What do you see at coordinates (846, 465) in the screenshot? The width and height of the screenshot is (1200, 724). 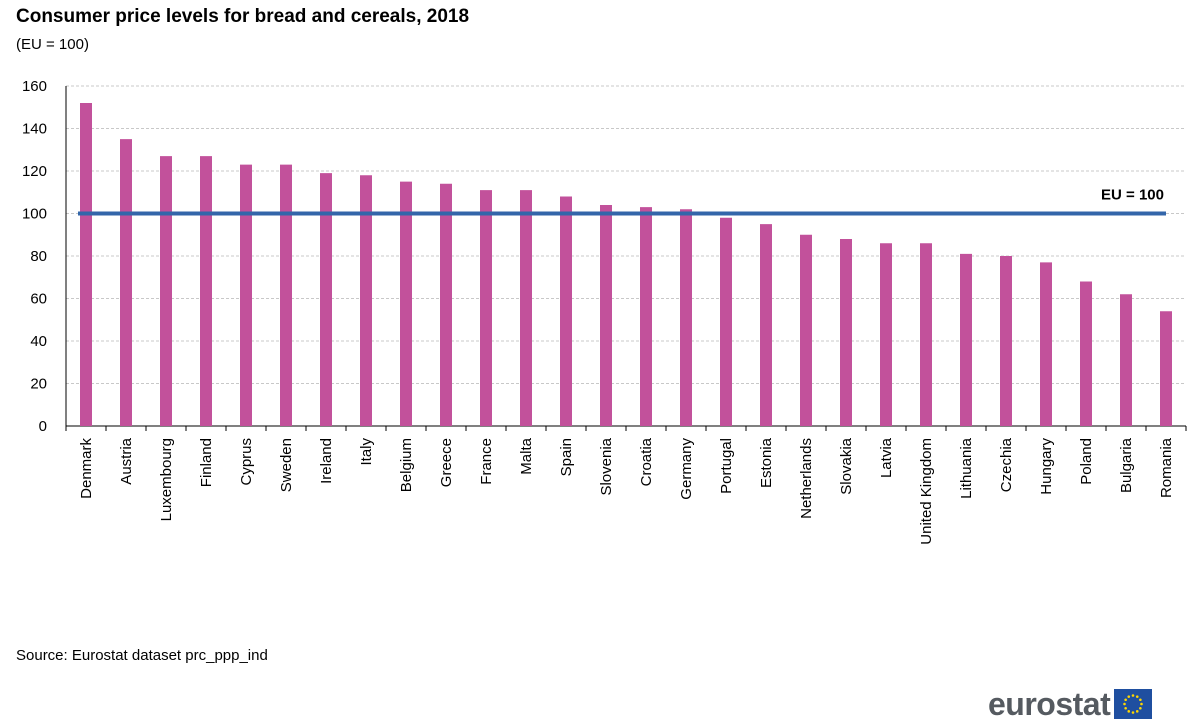 I see `x-tick-label: Slovakia` at bounding box center [846, 465].